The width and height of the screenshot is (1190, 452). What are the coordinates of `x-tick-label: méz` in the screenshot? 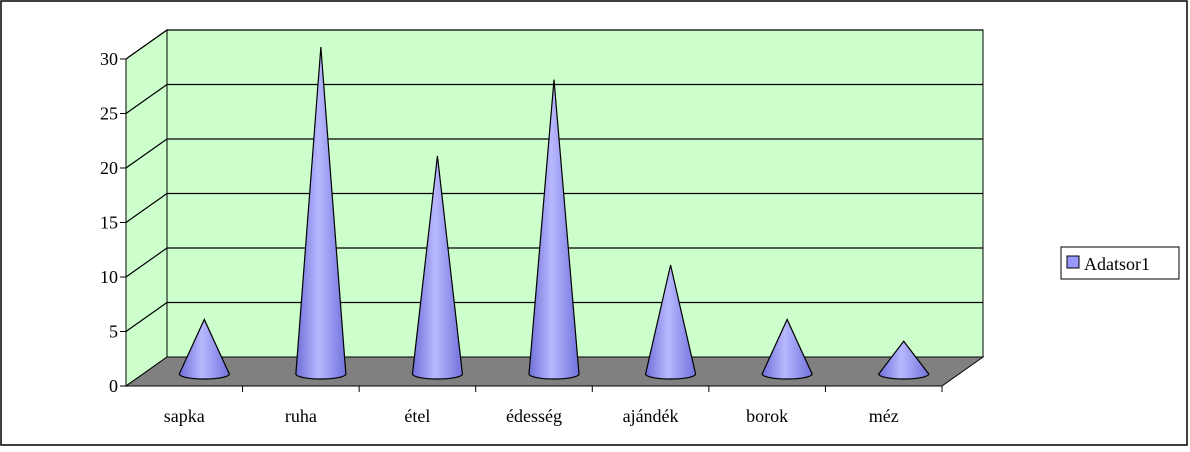 It's located at (884, 416).